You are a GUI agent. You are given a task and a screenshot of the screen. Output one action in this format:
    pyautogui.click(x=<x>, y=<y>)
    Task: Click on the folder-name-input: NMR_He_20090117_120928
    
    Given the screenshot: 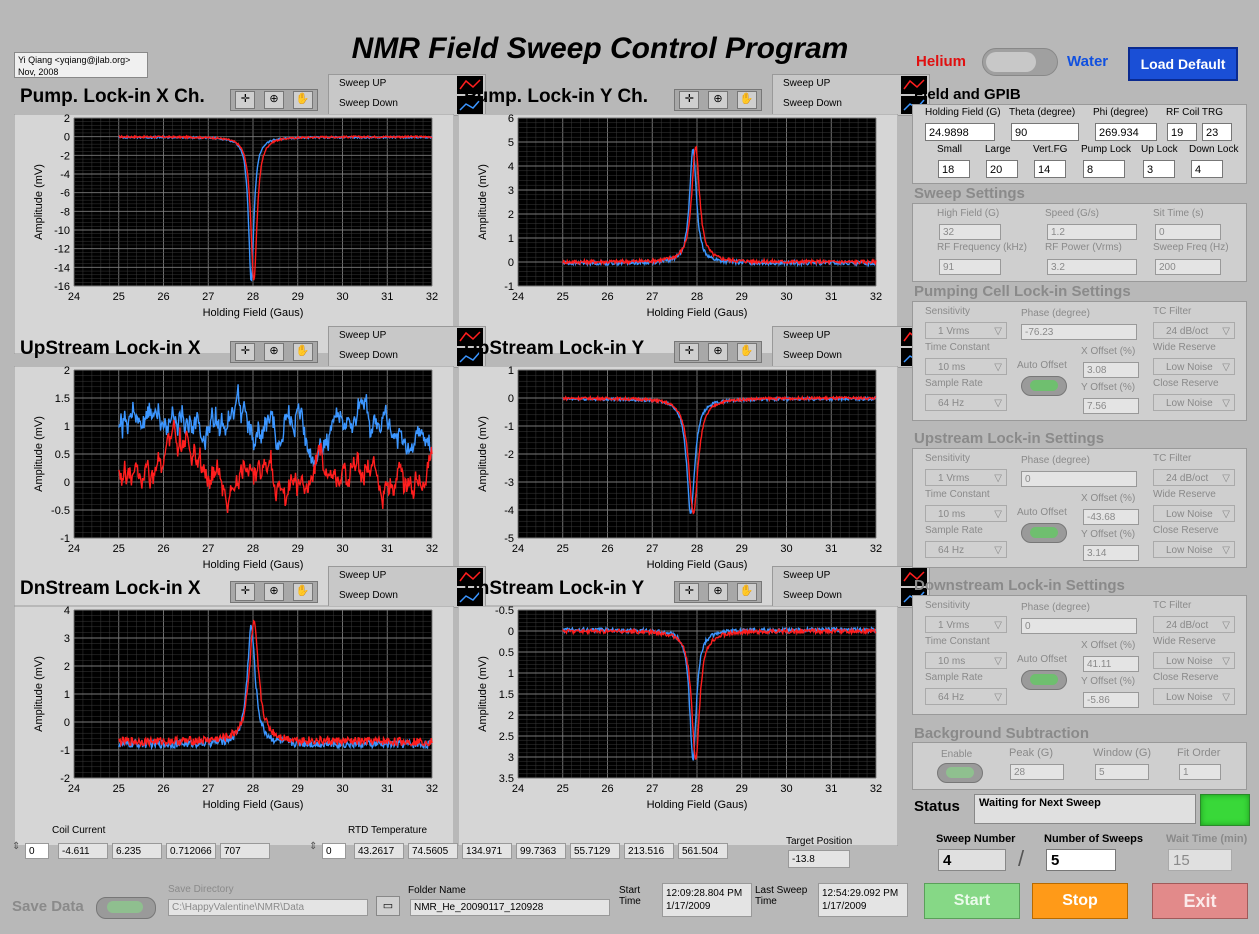 What is the action you would take?
    pyautogui.click(x=510, y=907)
    